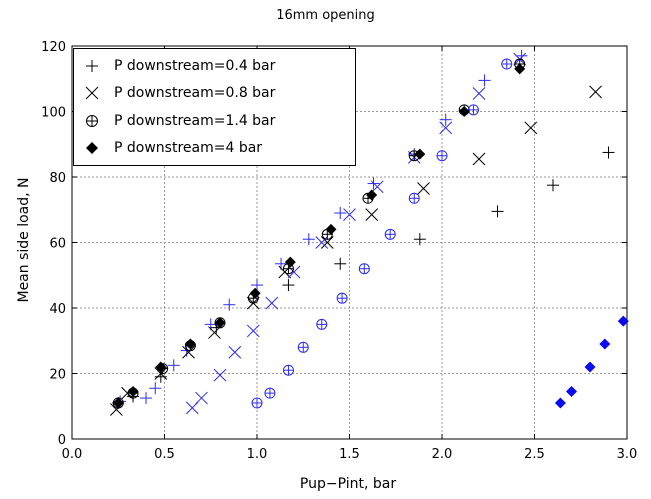  What do you see at coordinates (349, 454) in the screenshot?
I see `x-tick-label: 1.5` at bounding box center [349, 454].